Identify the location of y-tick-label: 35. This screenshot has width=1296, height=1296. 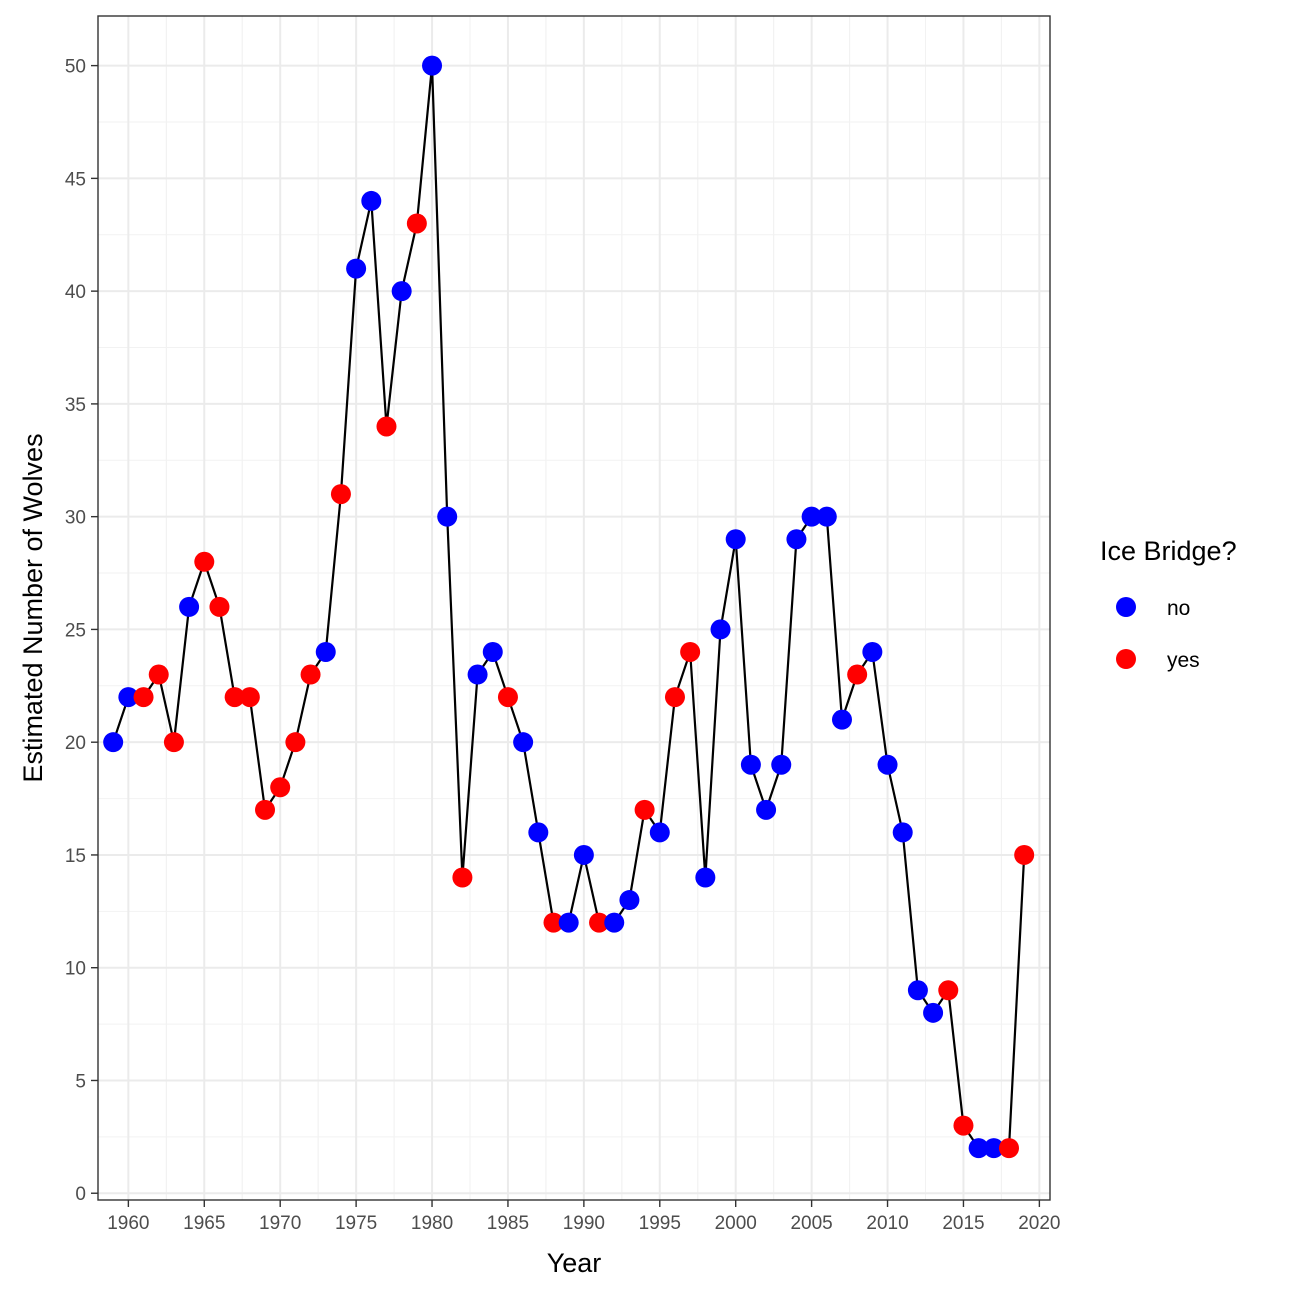
(75, 405).